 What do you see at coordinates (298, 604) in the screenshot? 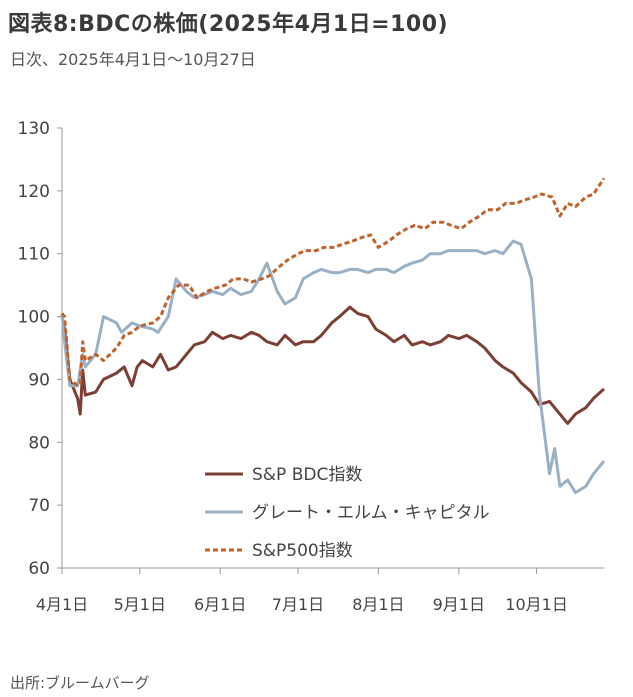
I see `x-tick-label: 7月1日` at bounding box center [298, 604].